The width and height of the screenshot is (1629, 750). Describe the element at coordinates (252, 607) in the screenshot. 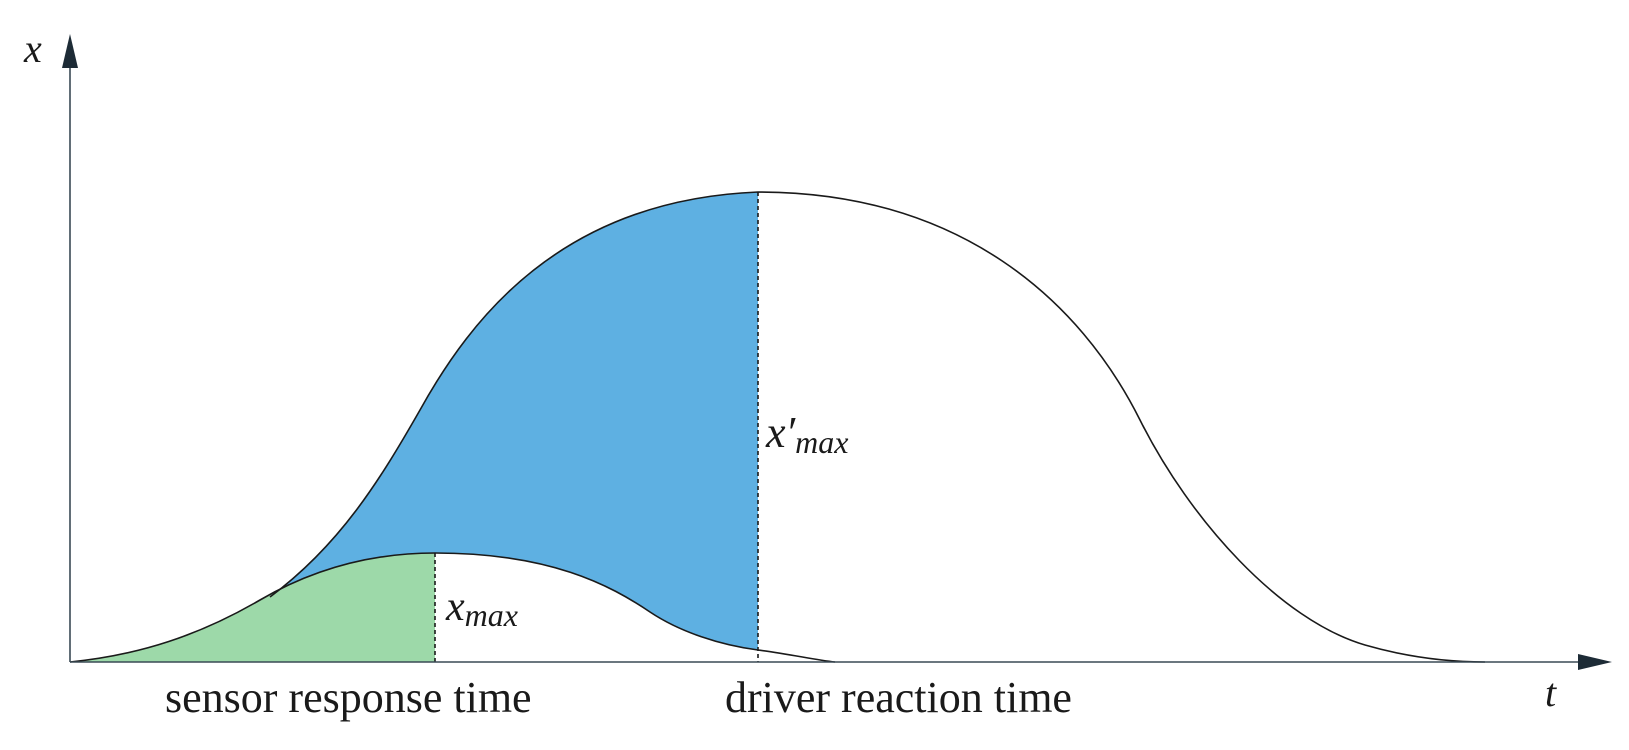

I see `sensor-response-region` at that location.